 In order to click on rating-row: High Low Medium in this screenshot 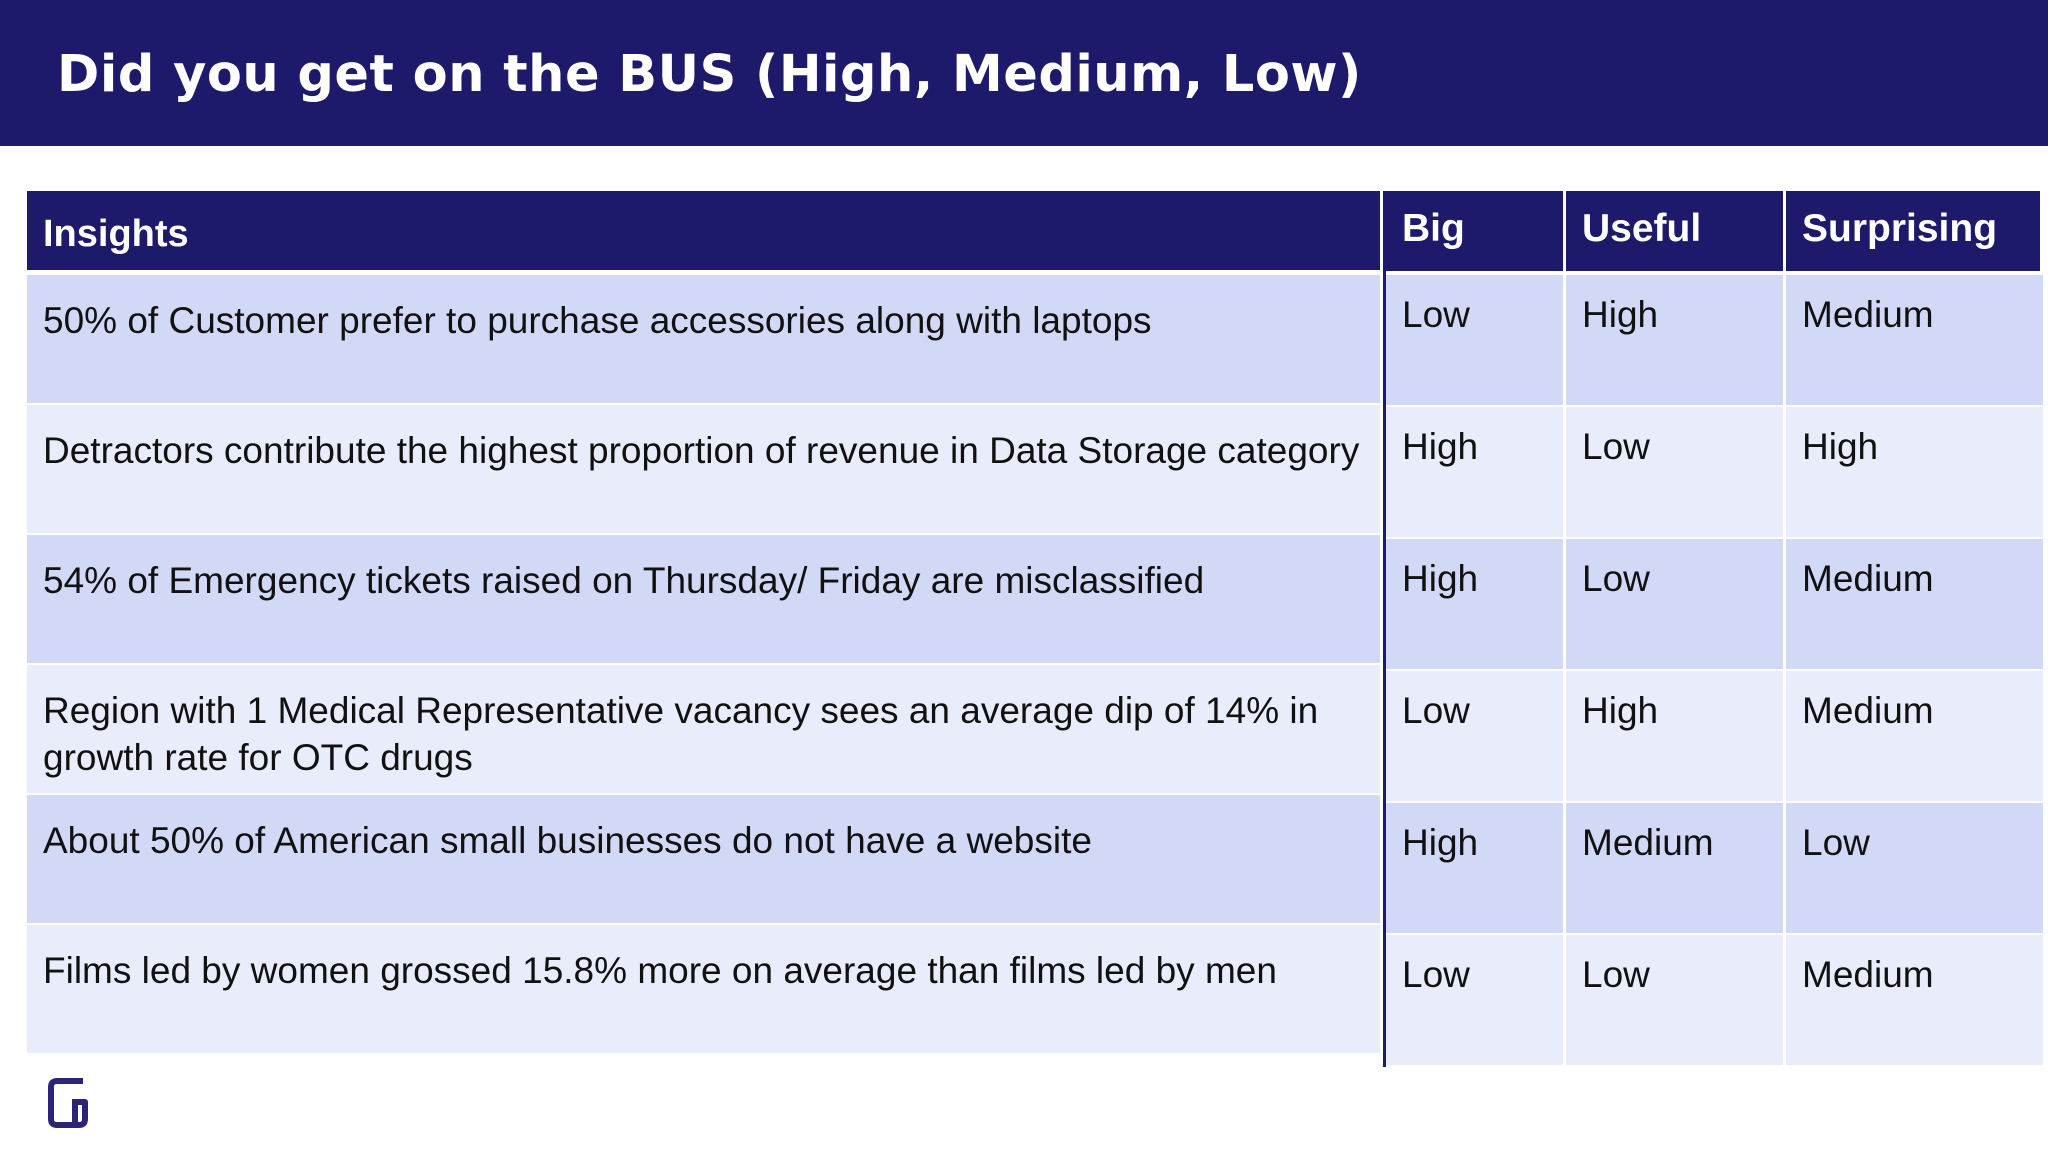, I will do `click(1714, 605)`.